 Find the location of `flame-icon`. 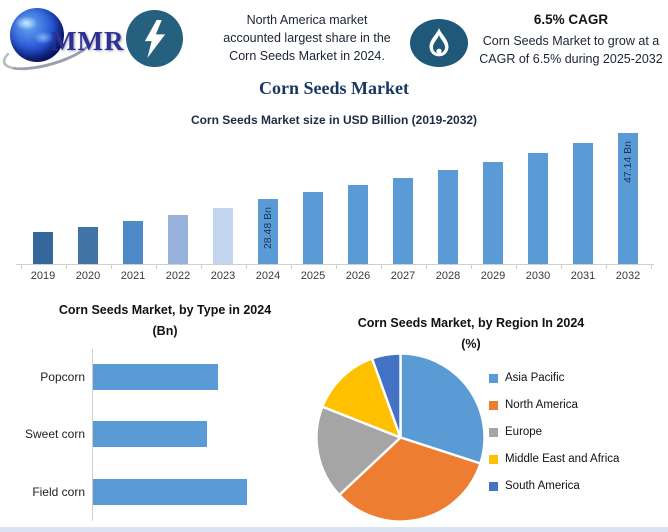

flame-icon is located at coordinates (439, 43).